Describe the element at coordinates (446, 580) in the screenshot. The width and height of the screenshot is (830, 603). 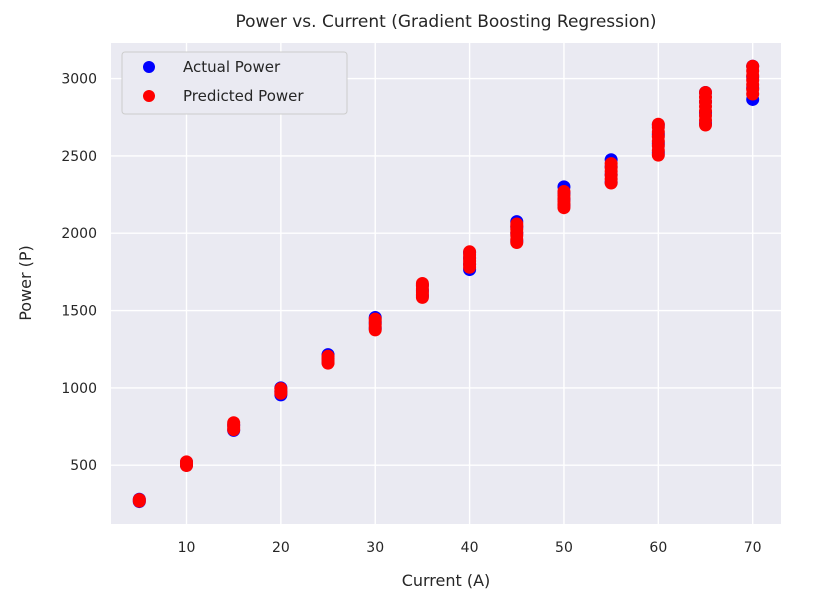
I see `x-axis-label: Current (A)` at that location.